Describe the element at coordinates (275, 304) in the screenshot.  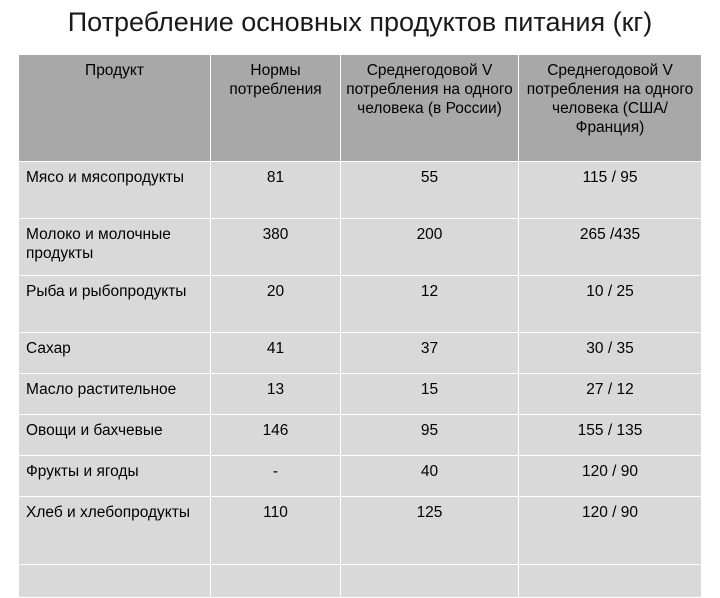
I see `norm-value: 20` at that location.